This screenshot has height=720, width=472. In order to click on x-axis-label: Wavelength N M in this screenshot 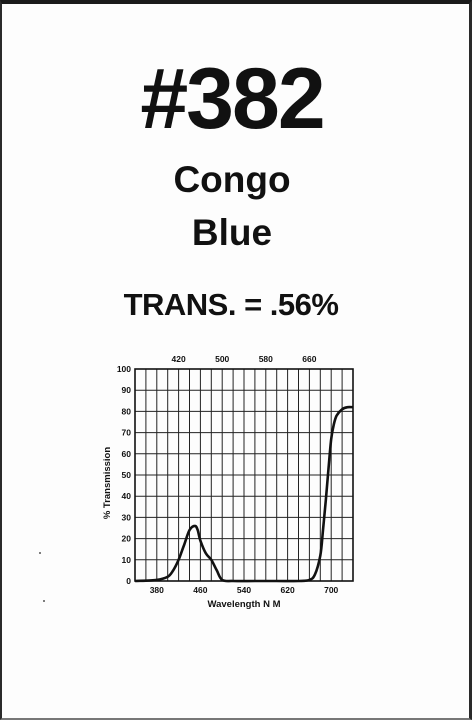, I will do `click(243, 604)`.